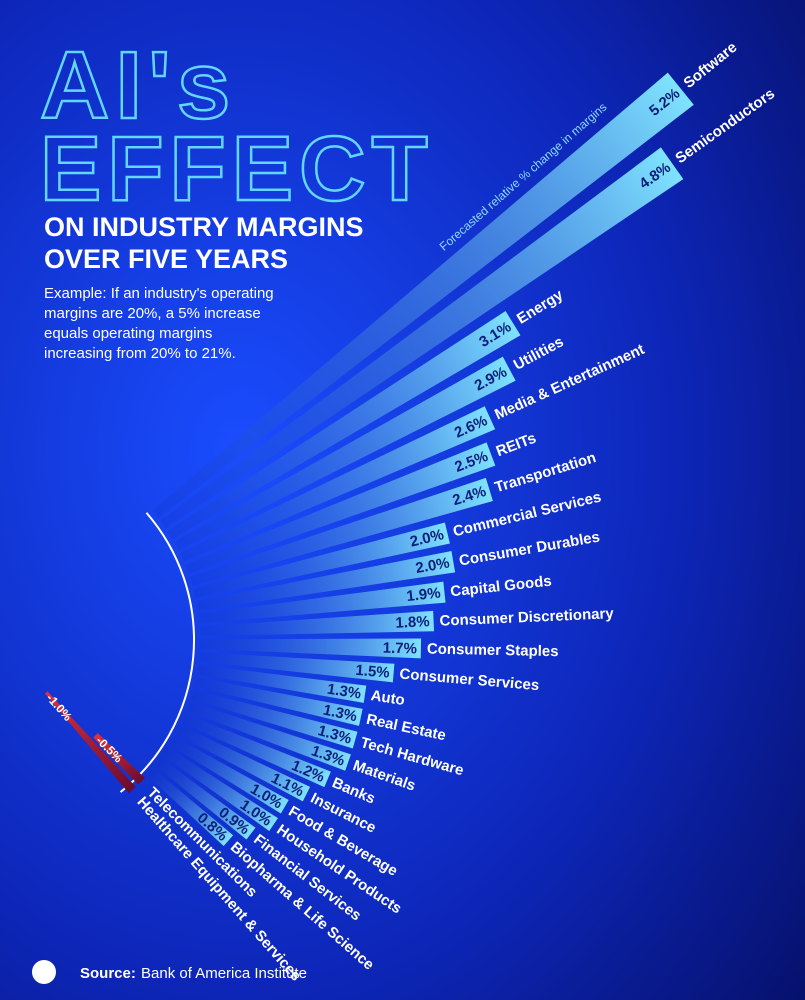 The width and height of the screenshot is (805, 1000). I want to click on value-label: 2.0%, so click(432, 565).